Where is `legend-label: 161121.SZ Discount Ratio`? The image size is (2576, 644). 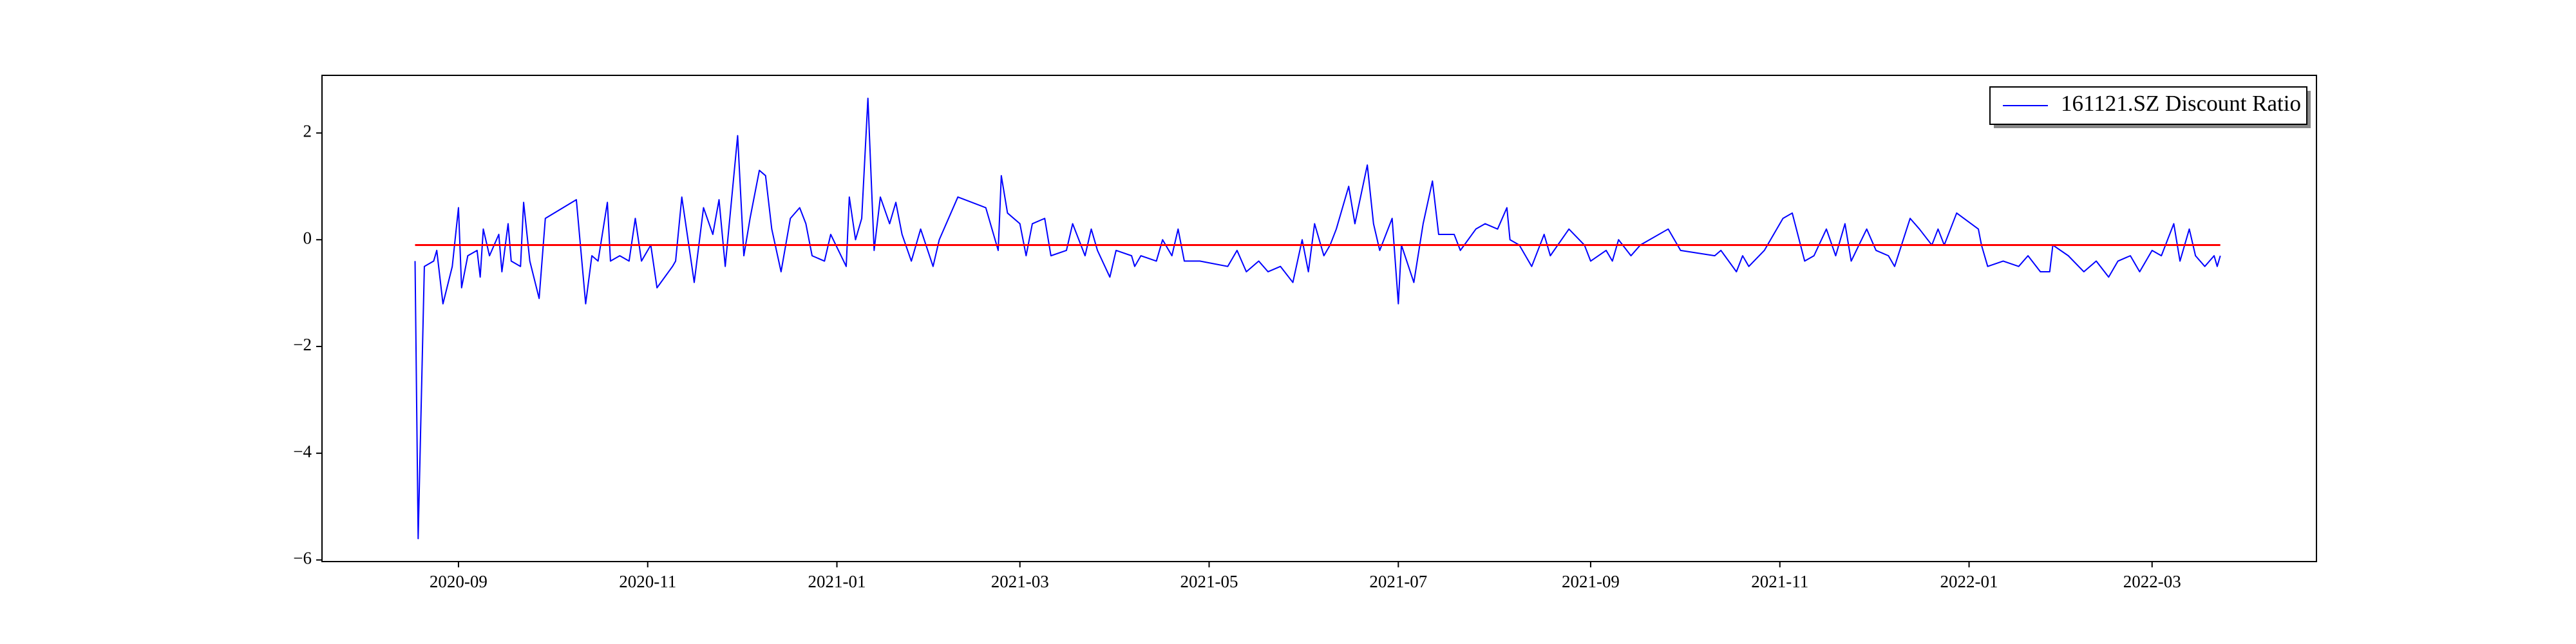 legend-label: 161121.SZ Discount Ratio is located at coordinates (2181, 104).